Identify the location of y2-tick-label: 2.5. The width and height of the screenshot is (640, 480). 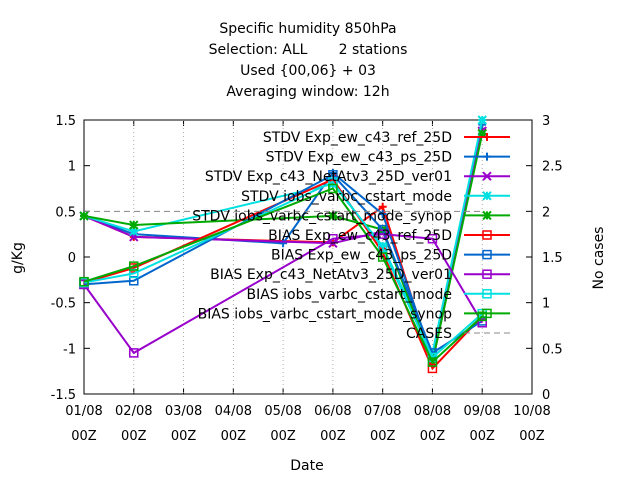
(552, 167).